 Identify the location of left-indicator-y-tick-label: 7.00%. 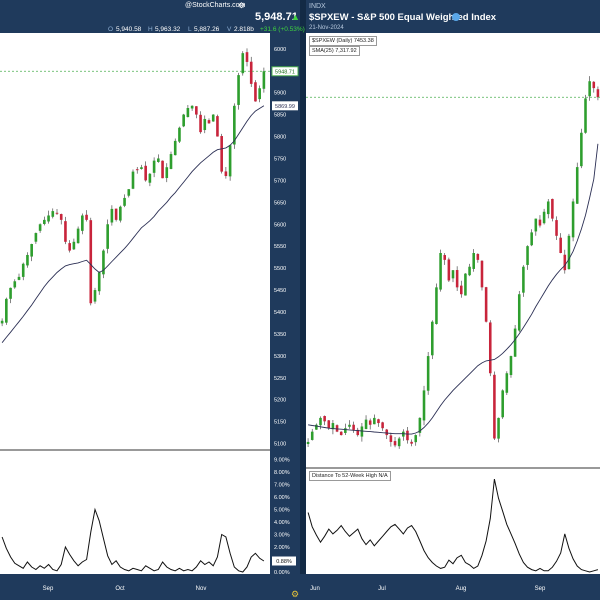
(282, 486).